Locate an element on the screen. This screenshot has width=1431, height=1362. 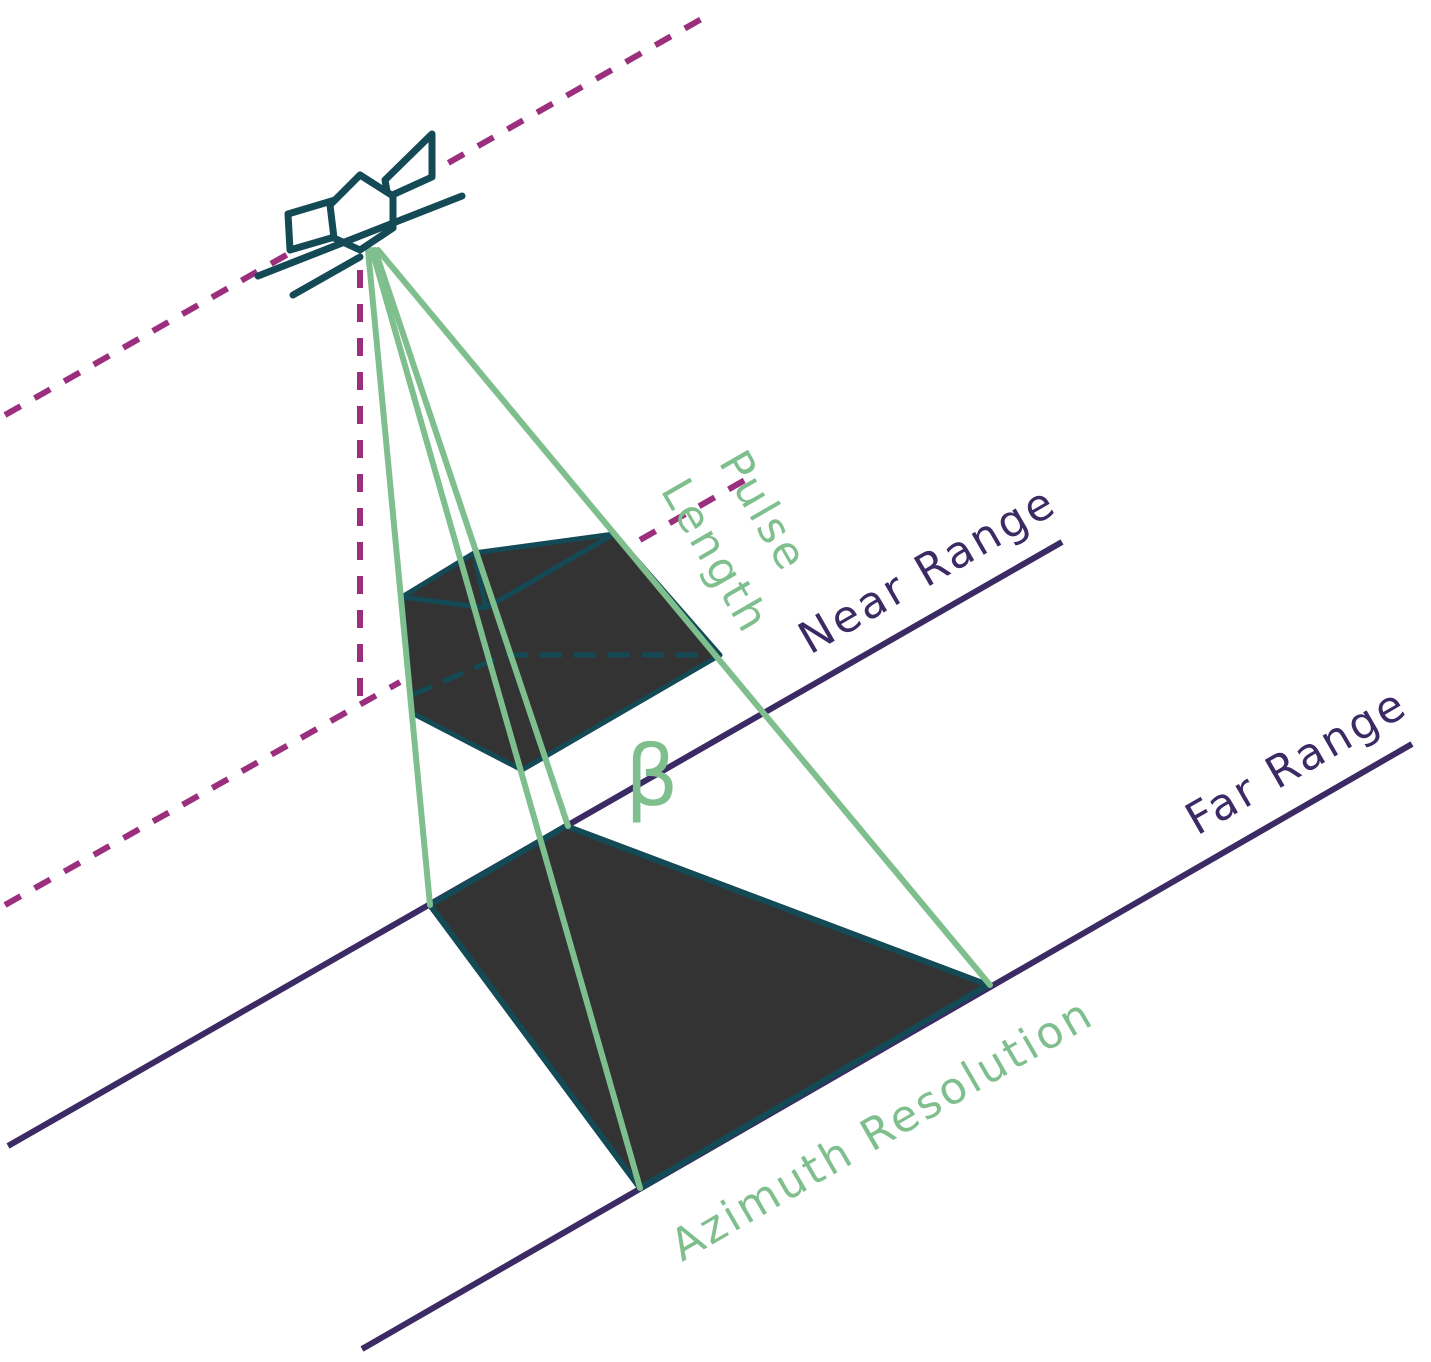
pulse-volume-edge-right is located at coordinates (550, 571).